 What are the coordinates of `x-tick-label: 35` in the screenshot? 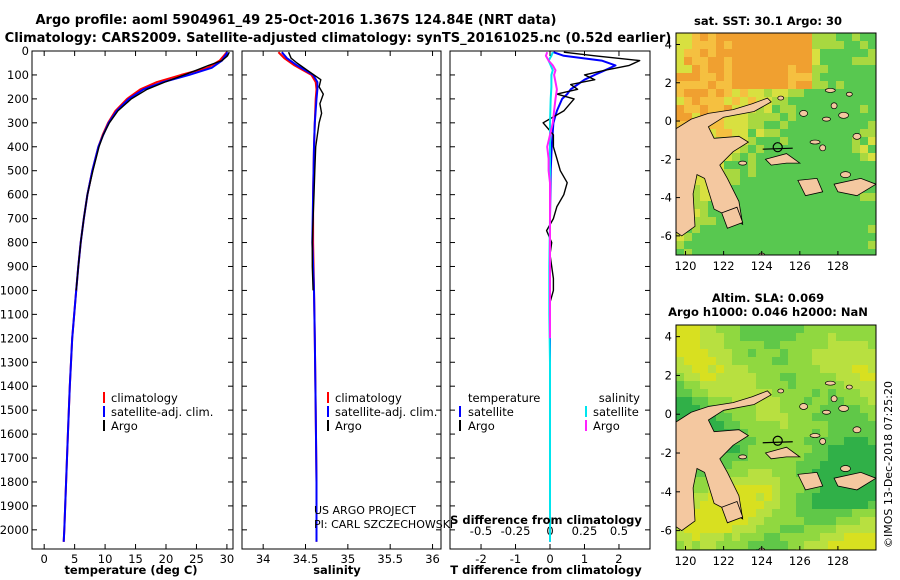 It's located at (348, 559).